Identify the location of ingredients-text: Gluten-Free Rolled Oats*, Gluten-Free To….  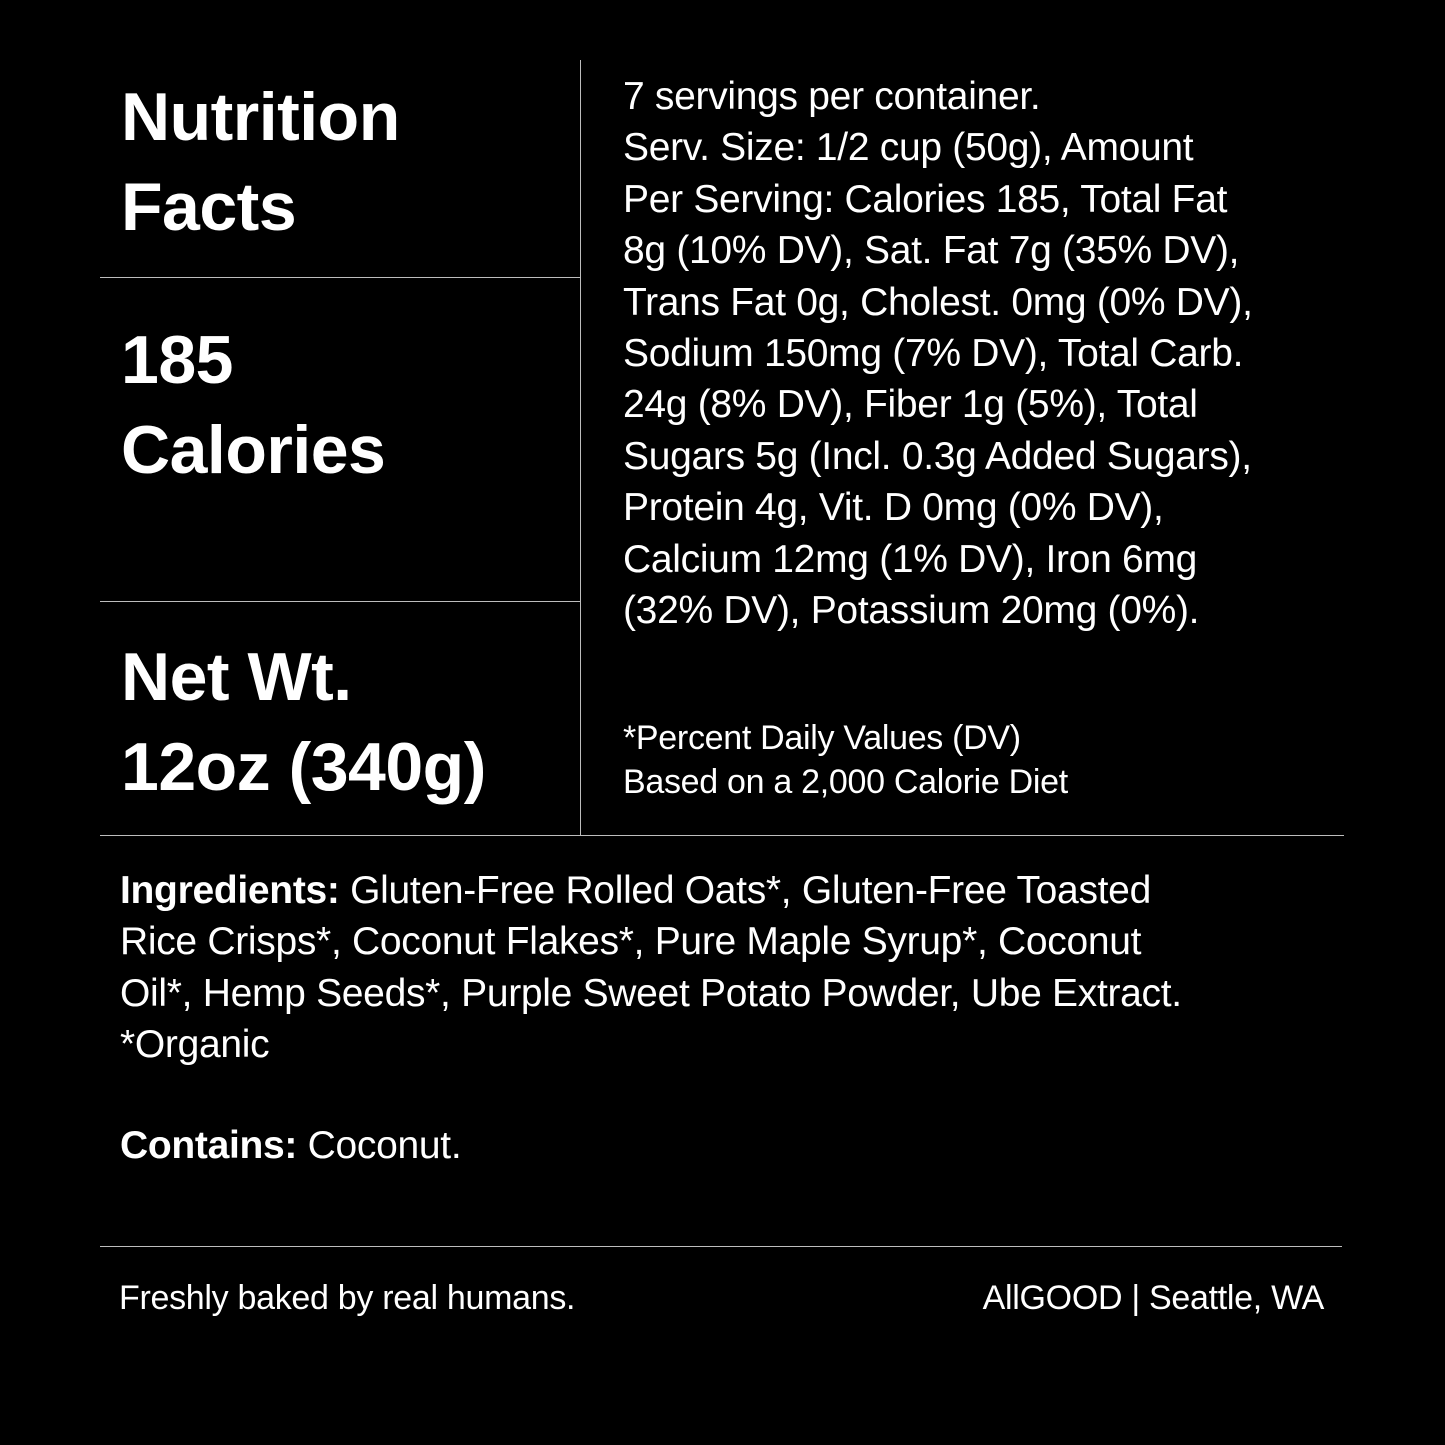
(745, 890).